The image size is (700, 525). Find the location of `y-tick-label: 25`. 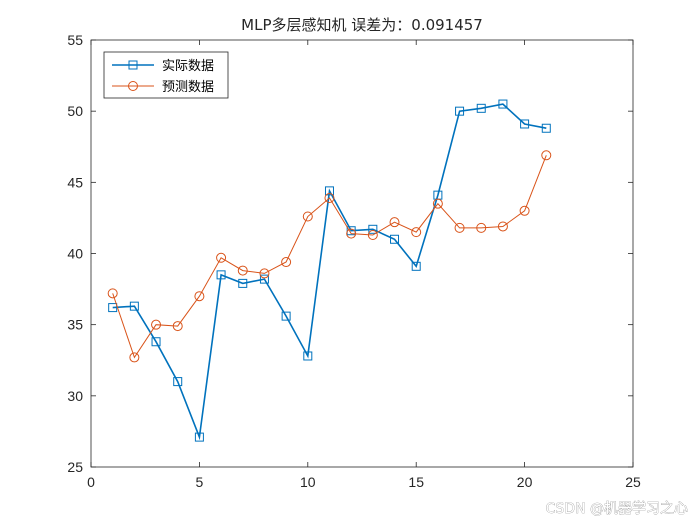

y-tick-label: 25 is located at coordinates (75, 467).